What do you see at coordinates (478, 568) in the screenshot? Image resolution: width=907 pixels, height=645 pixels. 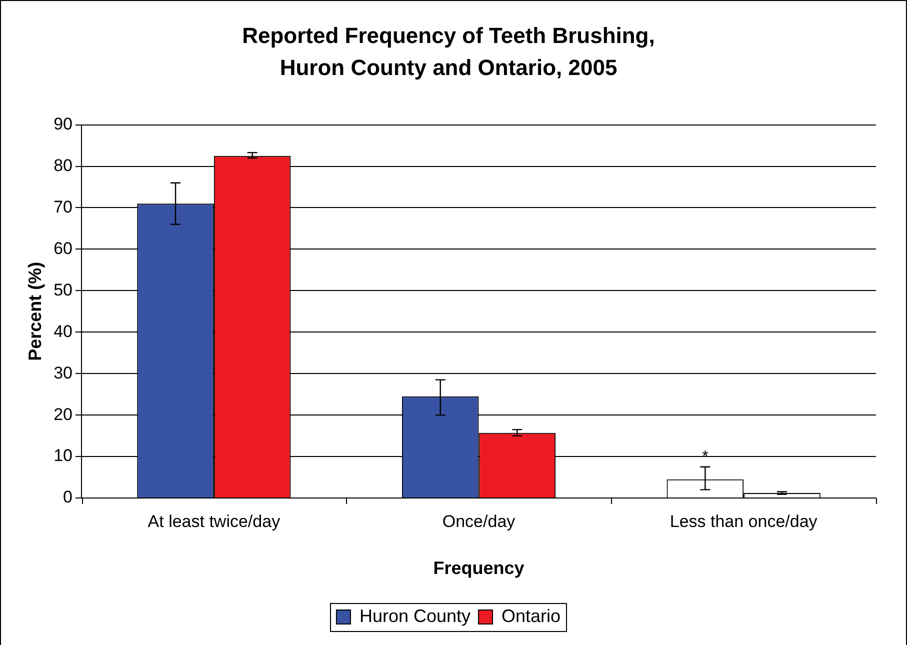 I see `x-axis-title: Frequency` at bounding box center [478, 568].